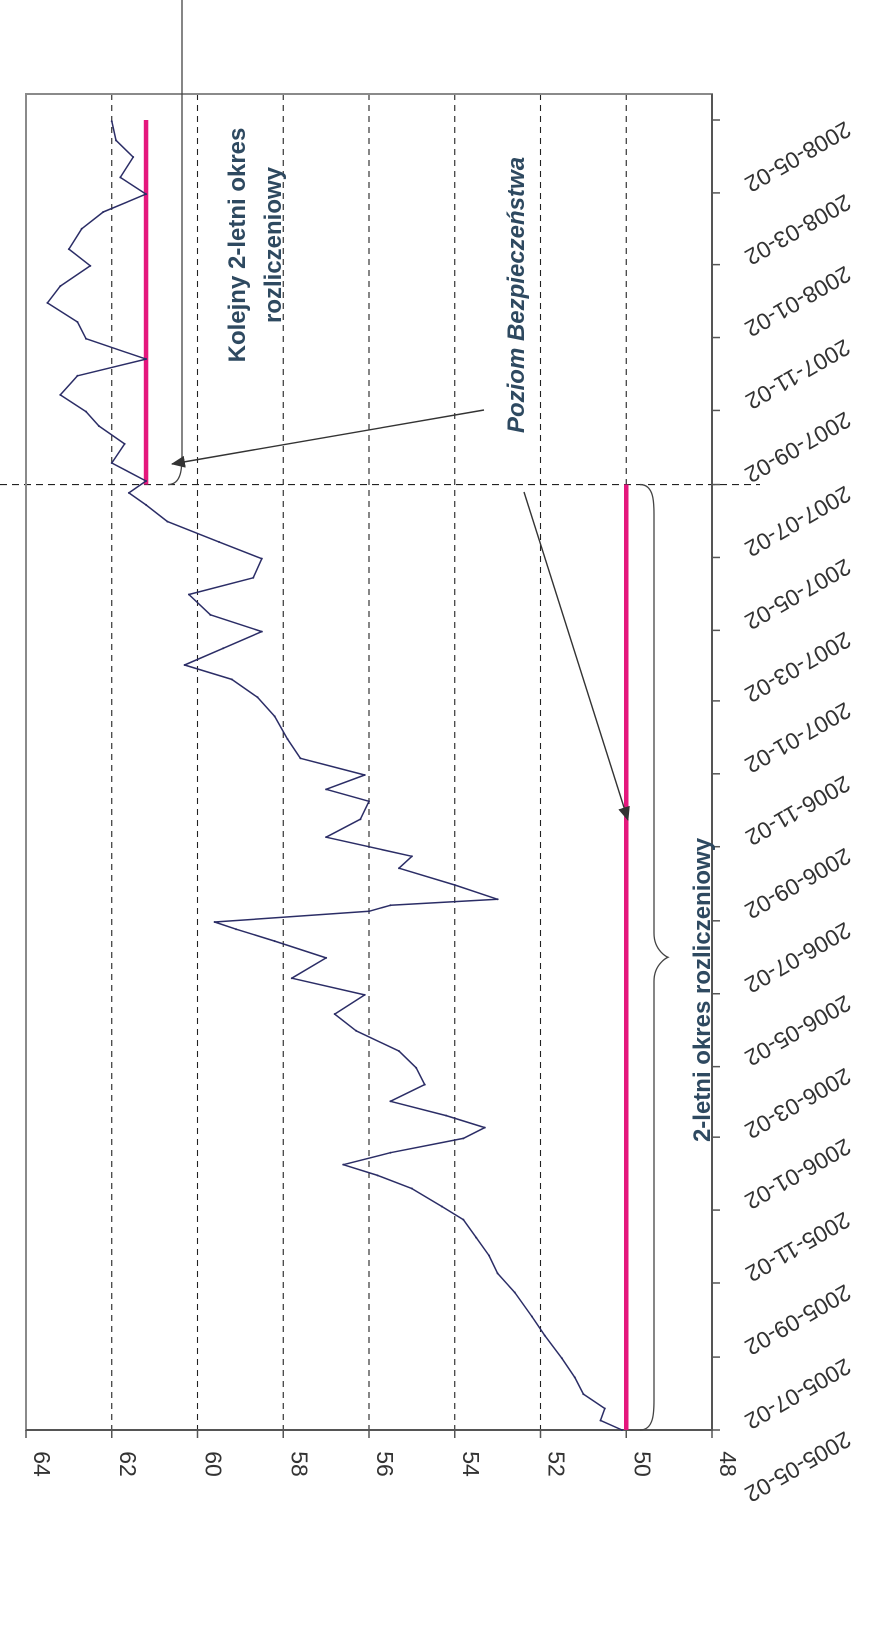 The image size is (887, 1631). What do you see at coordinates (797, 810) in the screenshot?
I see `date-tick-label: 2006-11-02` at bounding box center [797, 810].